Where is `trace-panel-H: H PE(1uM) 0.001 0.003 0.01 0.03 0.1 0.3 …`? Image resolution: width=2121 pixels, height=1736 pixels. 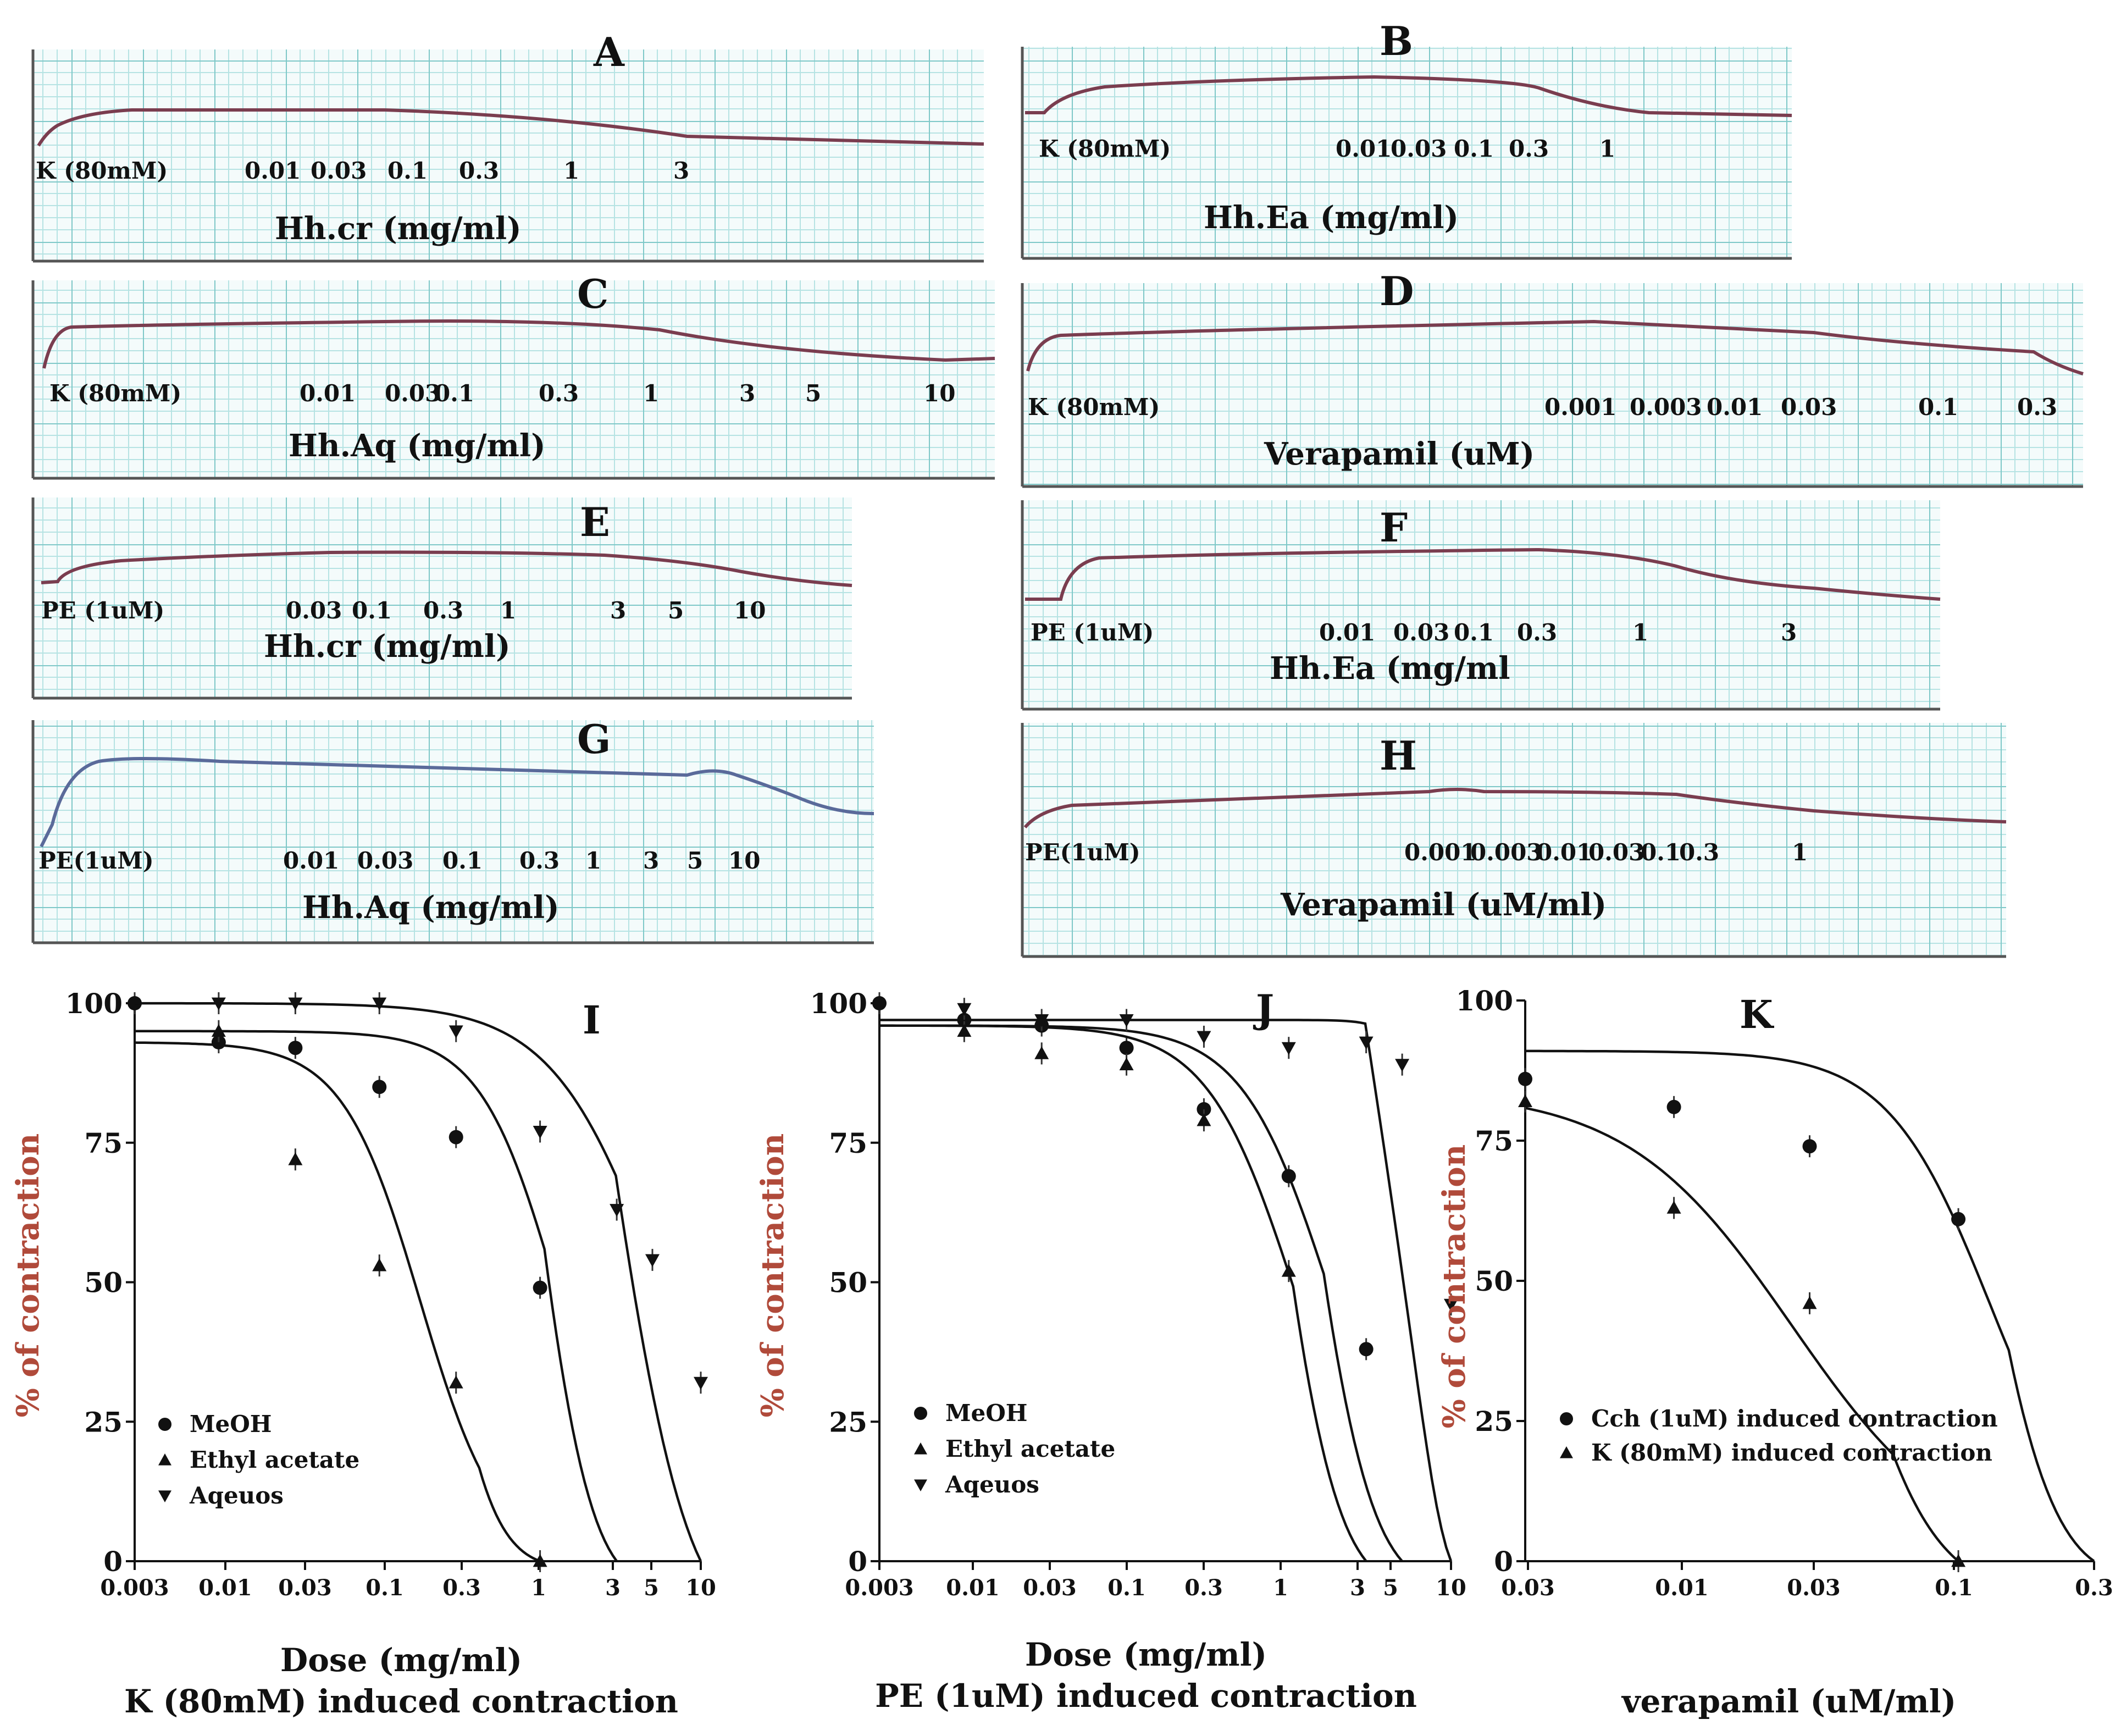
trace-panel-H: H PE(1uM) 0.001 0.003 0.01 0.03 0.1 0.3 … is located at coordinates (1514, 840).